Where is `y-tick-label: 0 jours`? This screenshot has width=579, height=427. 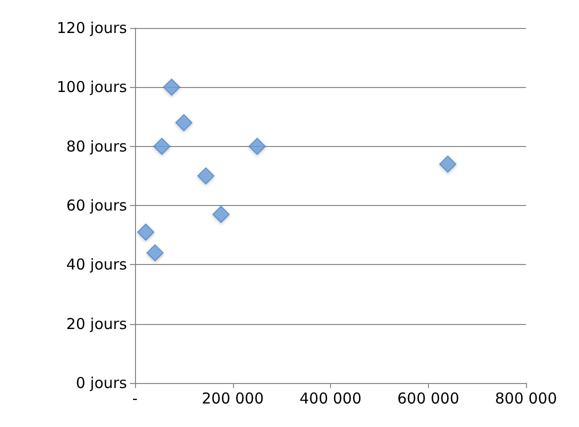 y-tick-label: 0 jours is located at coordinates (102, 383).